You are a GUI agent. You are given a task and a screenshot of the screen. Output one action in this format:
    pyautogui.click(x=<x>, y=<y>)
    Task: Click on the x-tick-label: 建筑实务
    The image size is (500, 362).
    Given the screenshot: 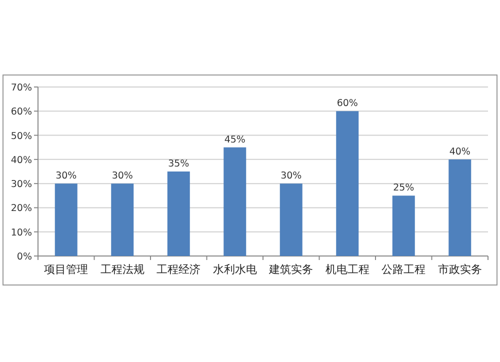 What is the action you would take?
    pyautogui.click(x=291, y=269)
    